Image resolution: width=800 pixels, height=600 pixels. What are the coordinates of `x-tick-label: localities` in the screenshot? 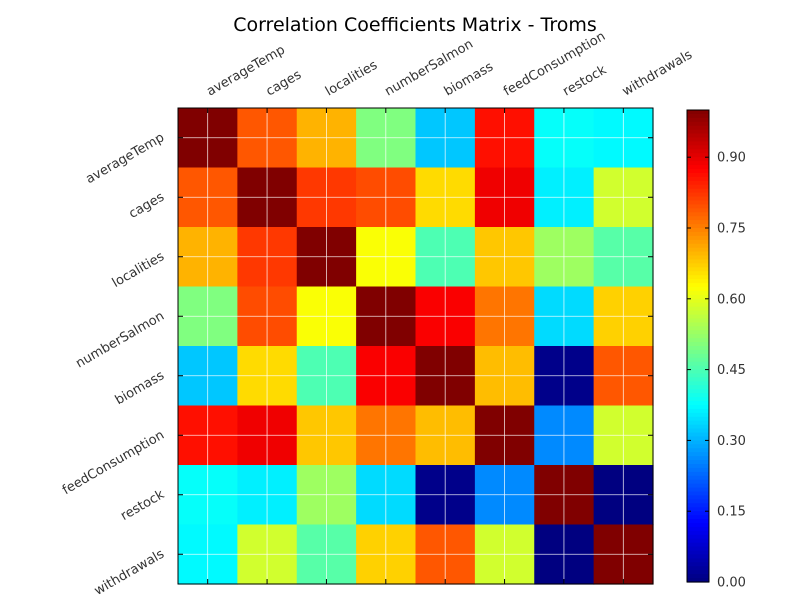 It's located at (351, 79).